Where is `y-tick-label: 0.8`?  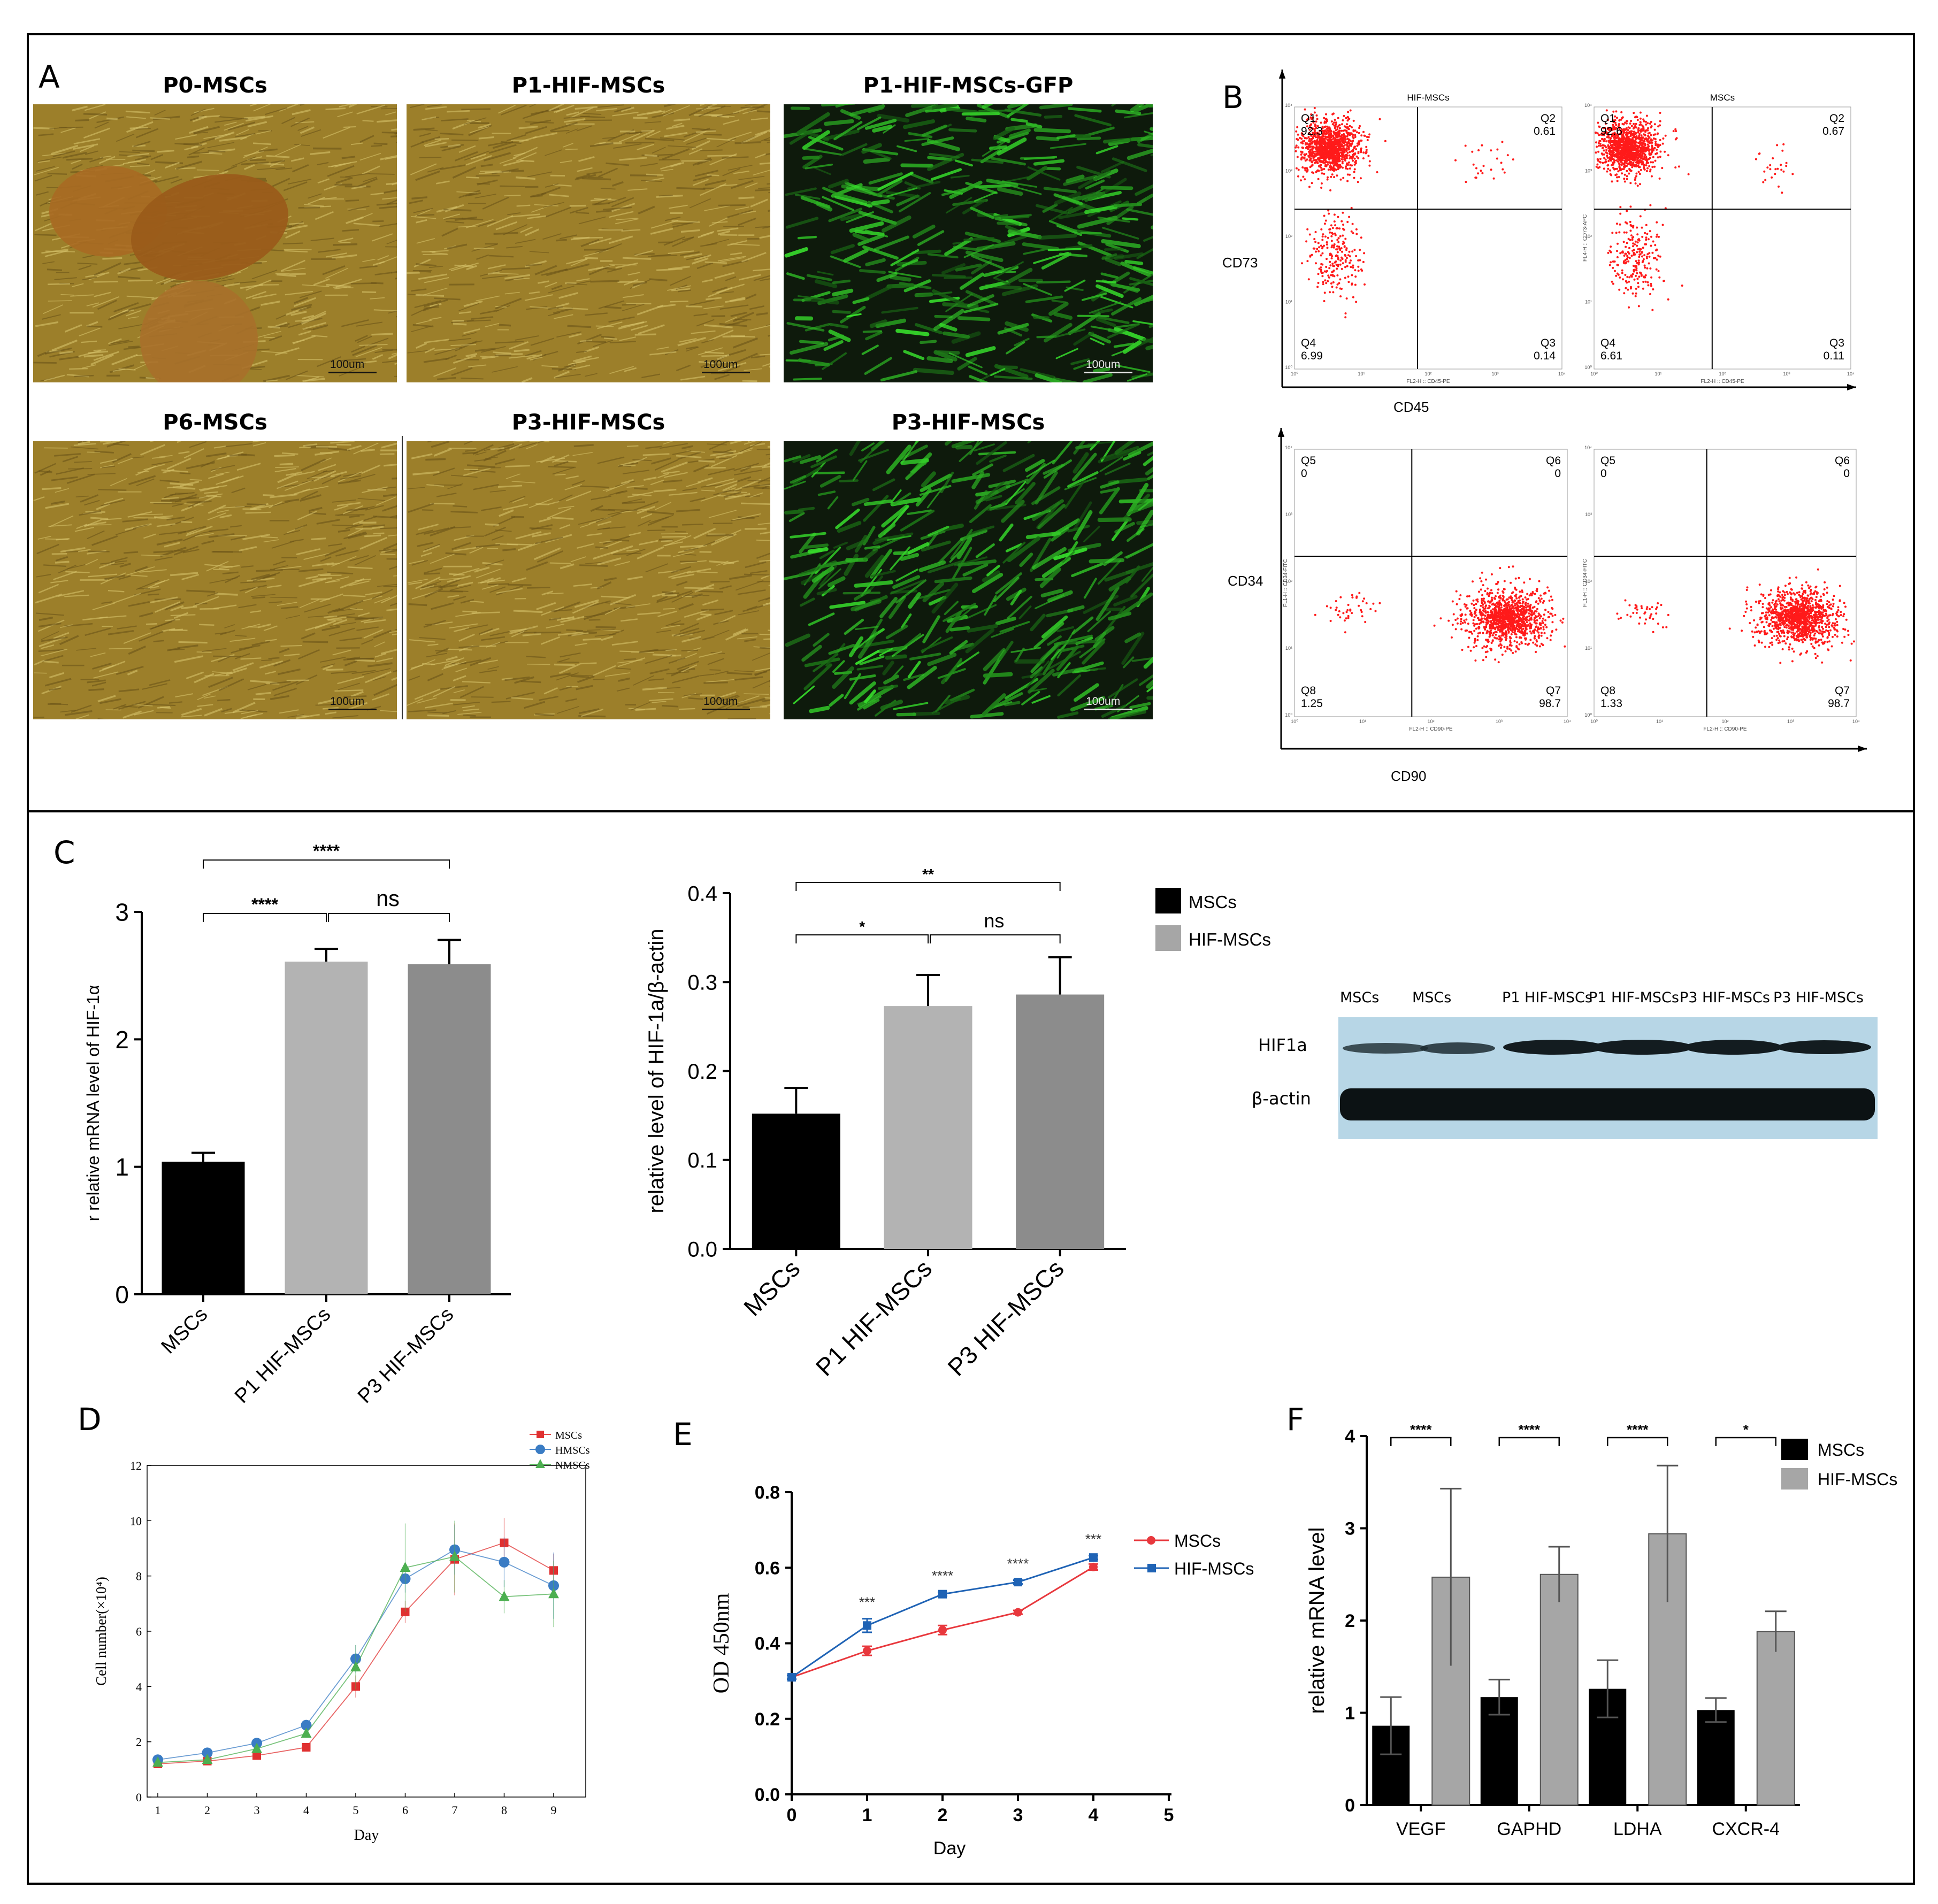
y-tick-label: 0.8 is located at coordinates (768, 1493).